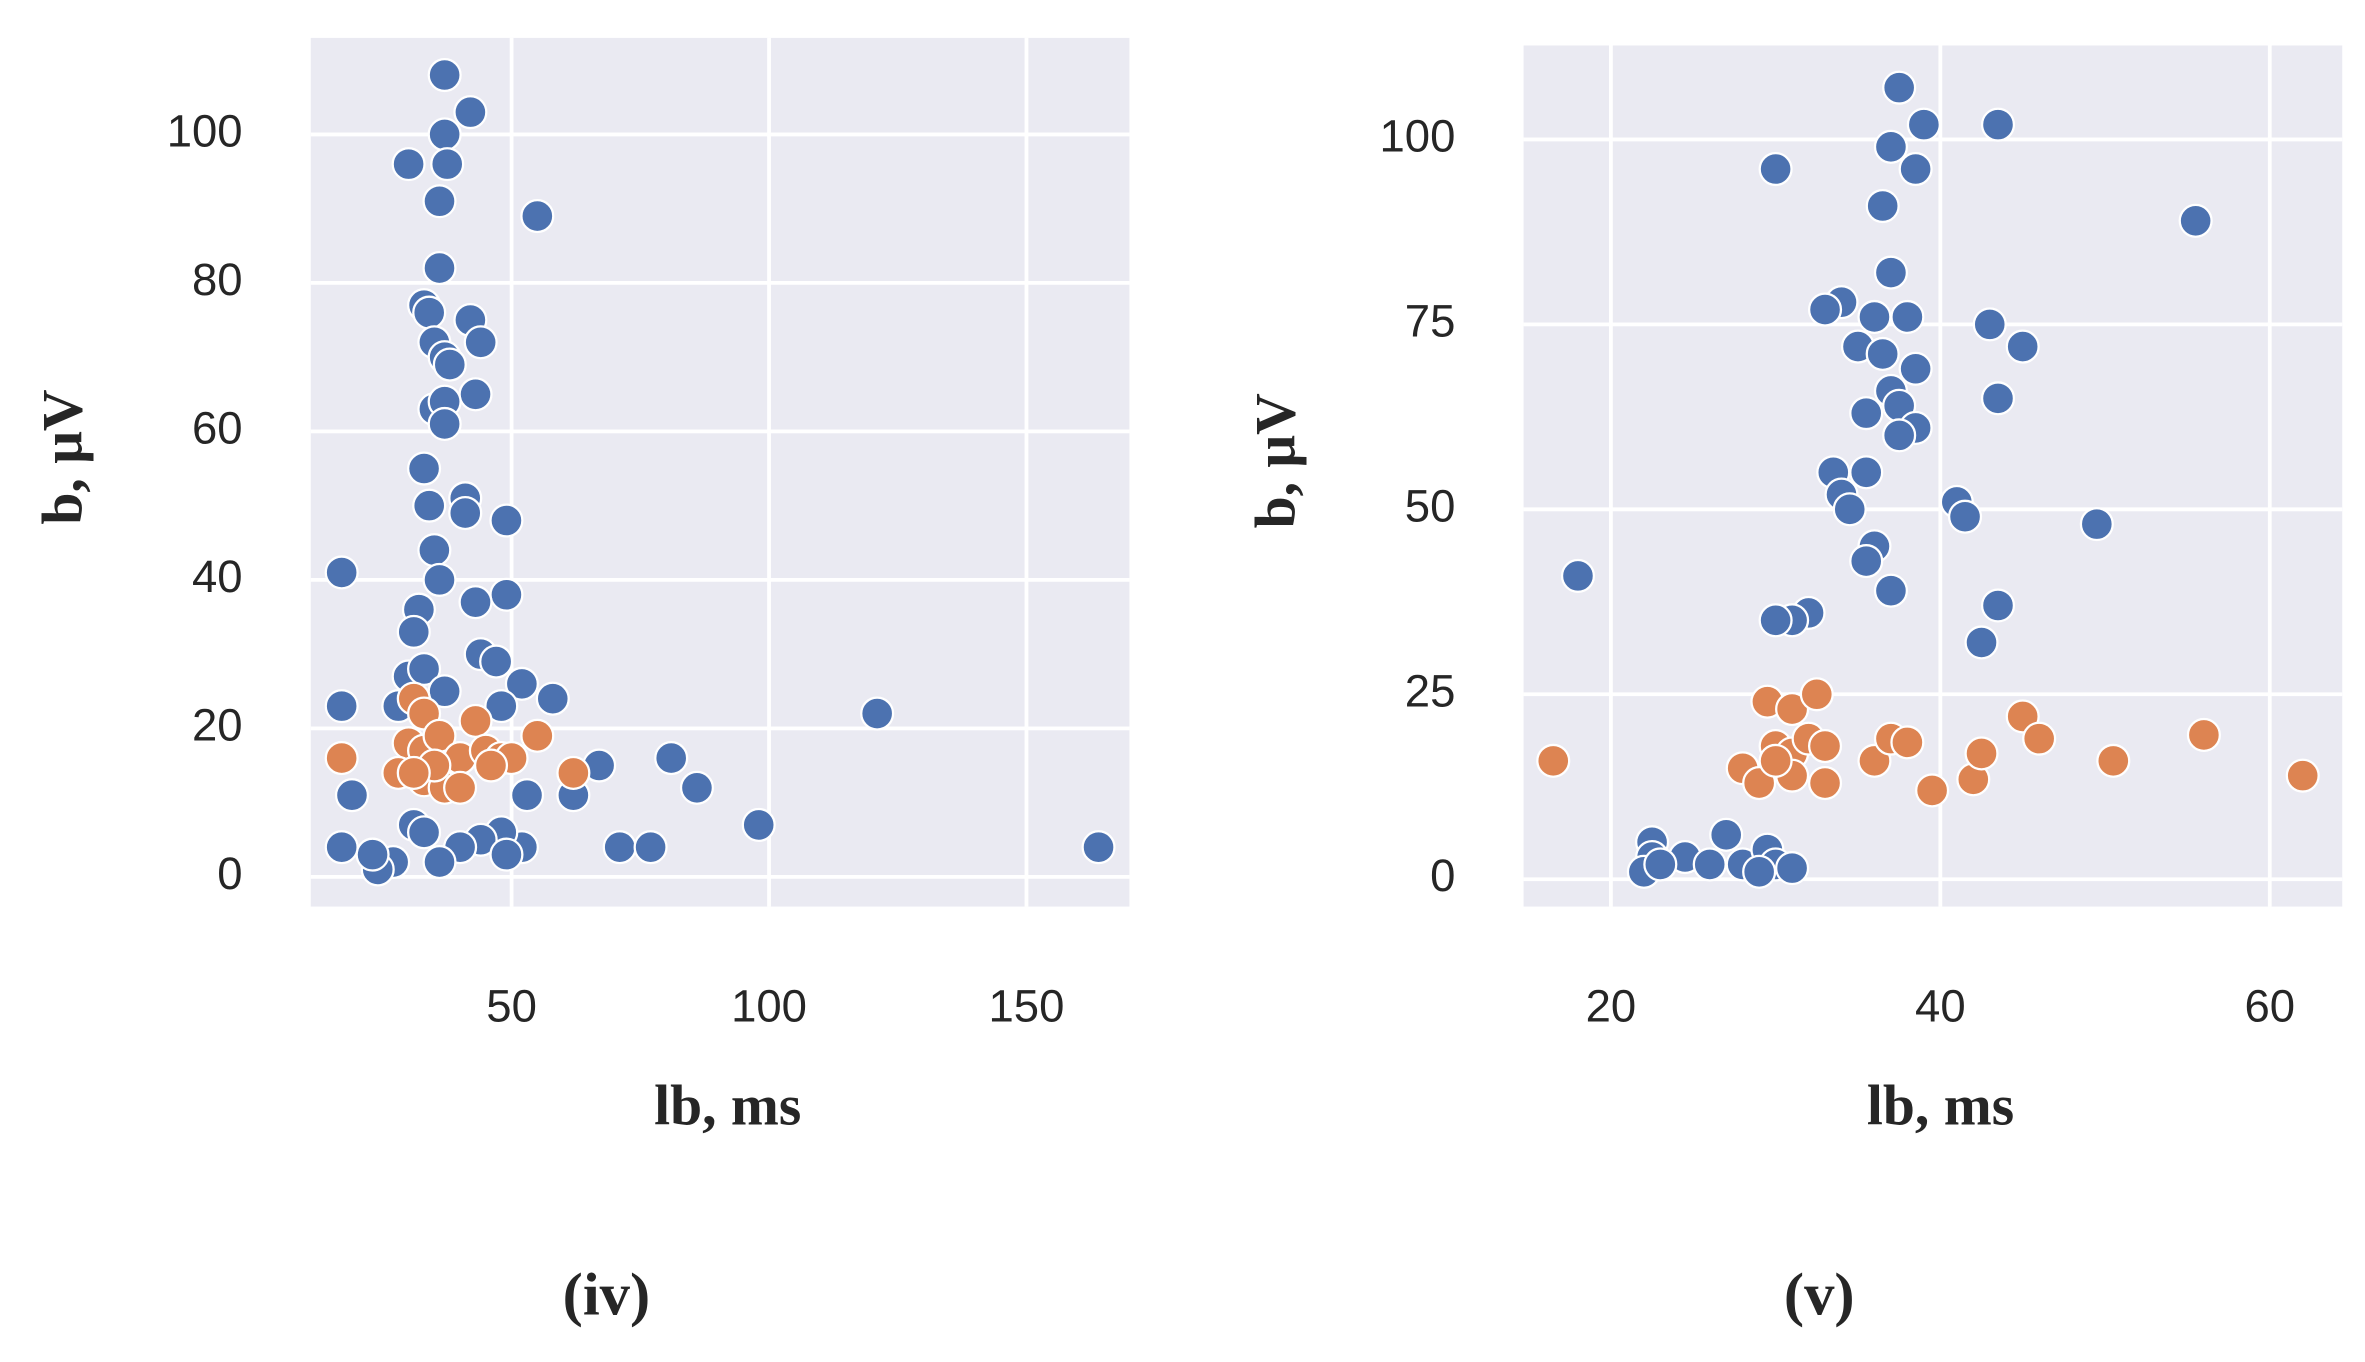 The width and height of the screenshot is (2365, 1362). I want to click on x-tick-label: 50, so click(511, 1006).